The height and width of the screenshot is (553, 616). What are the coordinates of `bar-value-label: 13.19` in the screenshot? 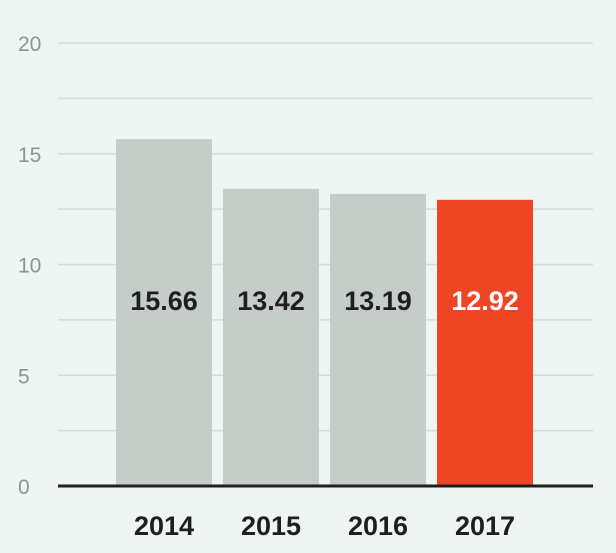 It's located at (378, 301).